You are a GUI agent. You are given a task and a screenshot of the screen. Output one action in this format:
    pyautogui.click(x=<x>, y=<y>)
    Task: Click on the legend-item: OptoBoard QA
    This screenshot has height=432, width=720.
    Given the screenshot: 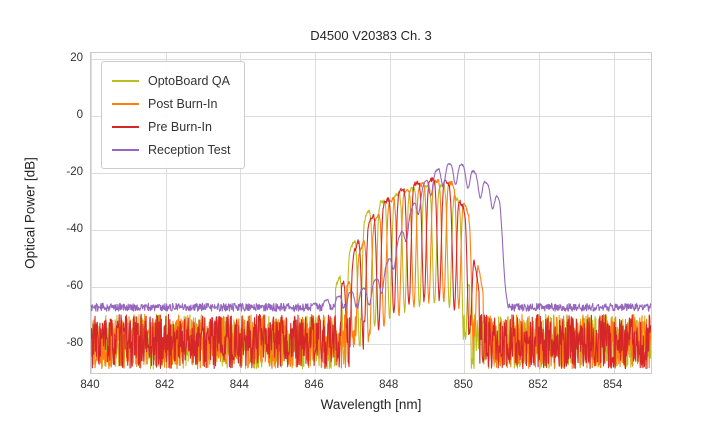 What is the action you would take?
    pyautogui.click(x=171, y=80)
    